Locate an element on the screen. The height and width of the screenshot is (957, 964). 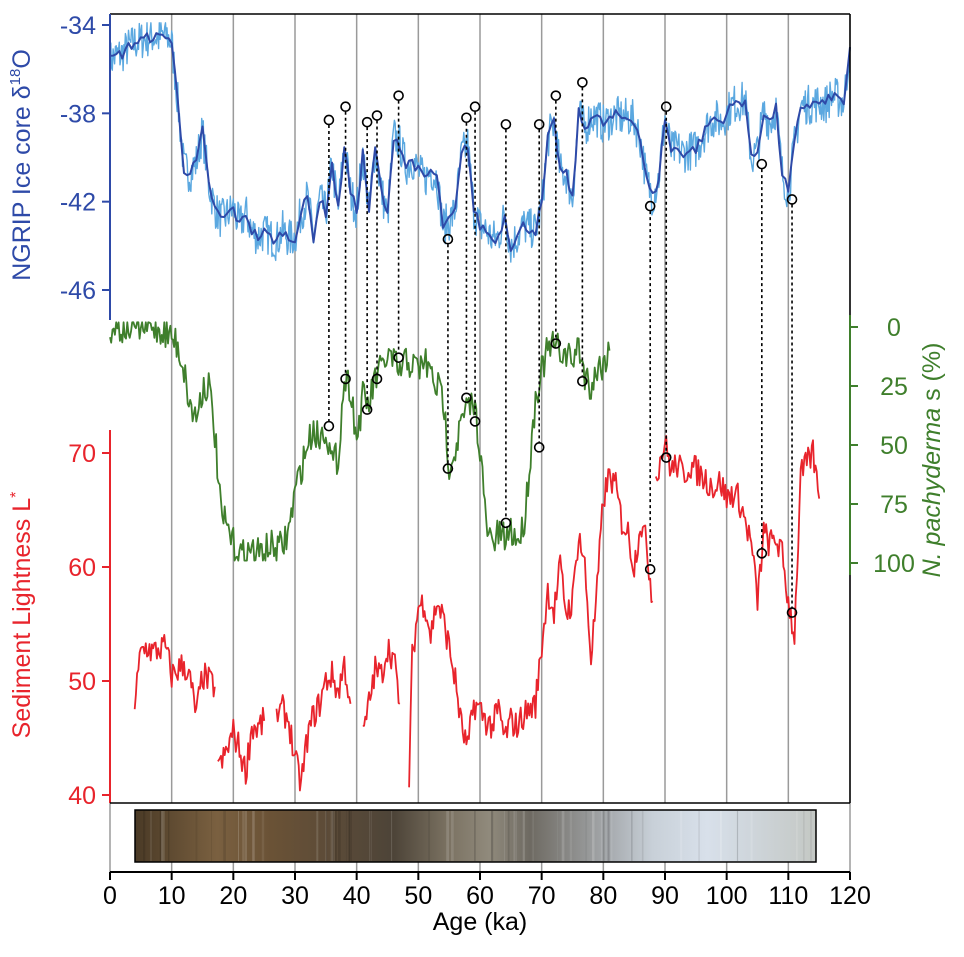
ngrip-axis-title-tail: O is located at coordinates (22, 58).